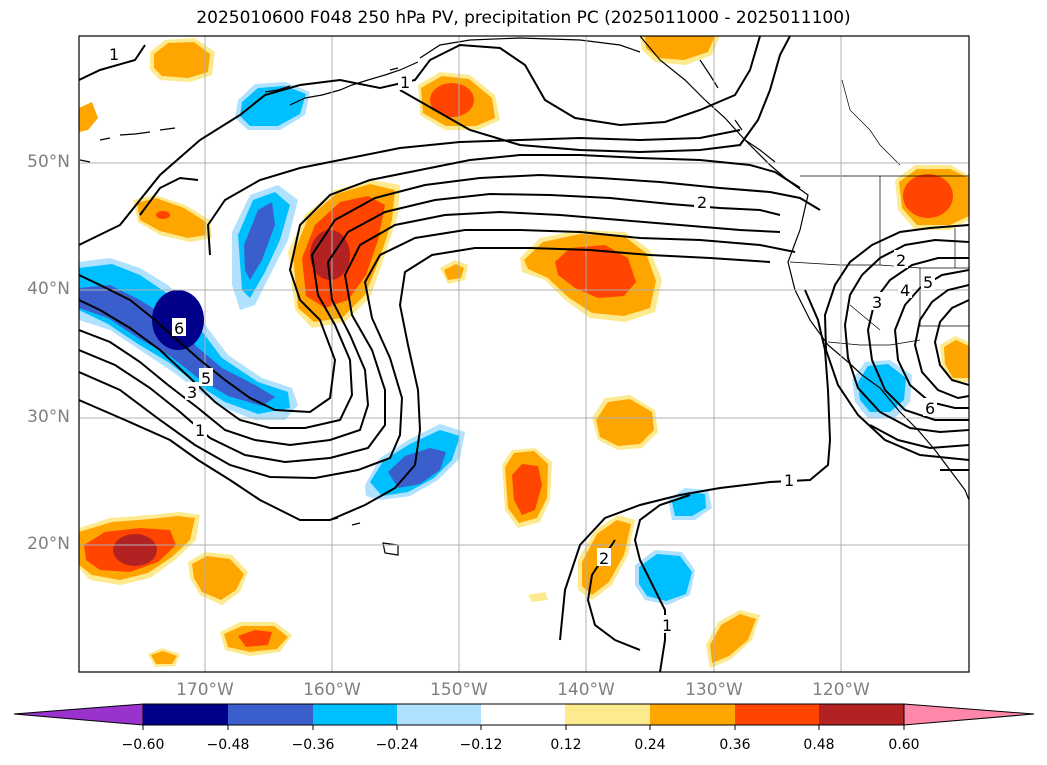  Describe the element at coordinates (78, 714) in the screenshot. I see `colorbar-extend-low` at that location.